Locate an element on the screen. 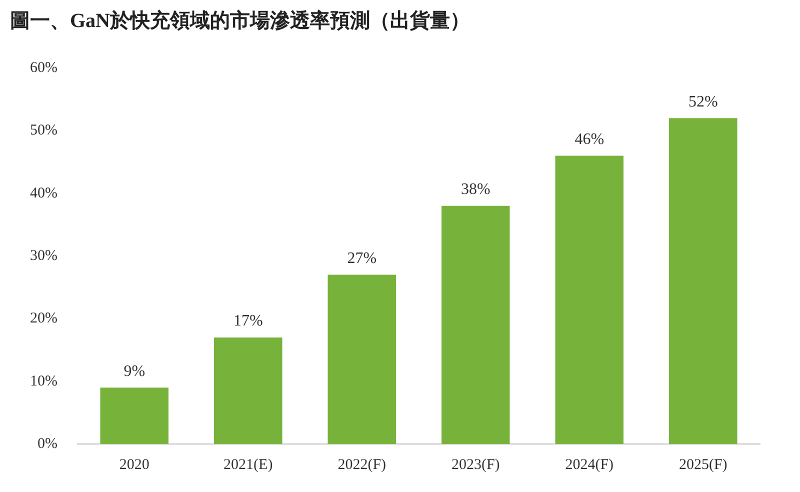 This screenshot has height=492, width=800. data-label: 46% is located at coordinates (589, 139).